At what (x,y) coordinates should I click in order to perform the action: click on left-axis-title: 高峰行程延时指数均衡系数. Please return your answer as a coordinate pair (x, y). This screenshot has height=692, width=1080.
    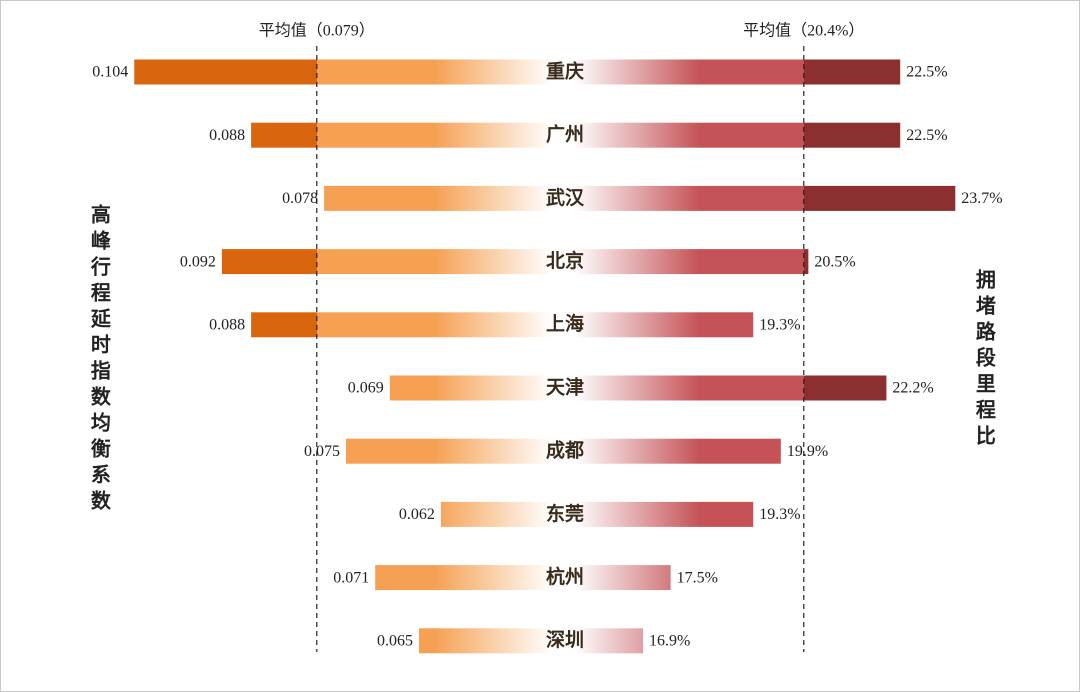
    Looking at the image, I should click on (99, 359).